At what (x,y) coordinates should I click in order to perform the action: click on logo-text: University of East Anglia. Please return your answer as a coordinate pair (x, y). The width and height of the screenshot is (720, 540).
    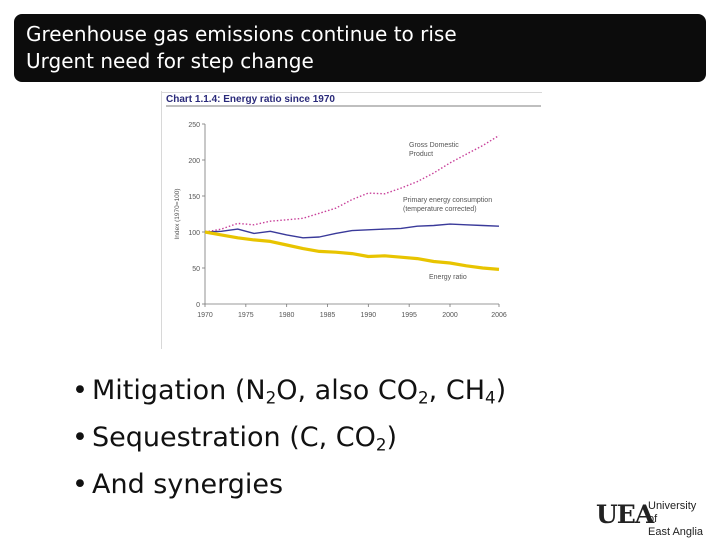
    Looking at the image, I should click on (678, 519).